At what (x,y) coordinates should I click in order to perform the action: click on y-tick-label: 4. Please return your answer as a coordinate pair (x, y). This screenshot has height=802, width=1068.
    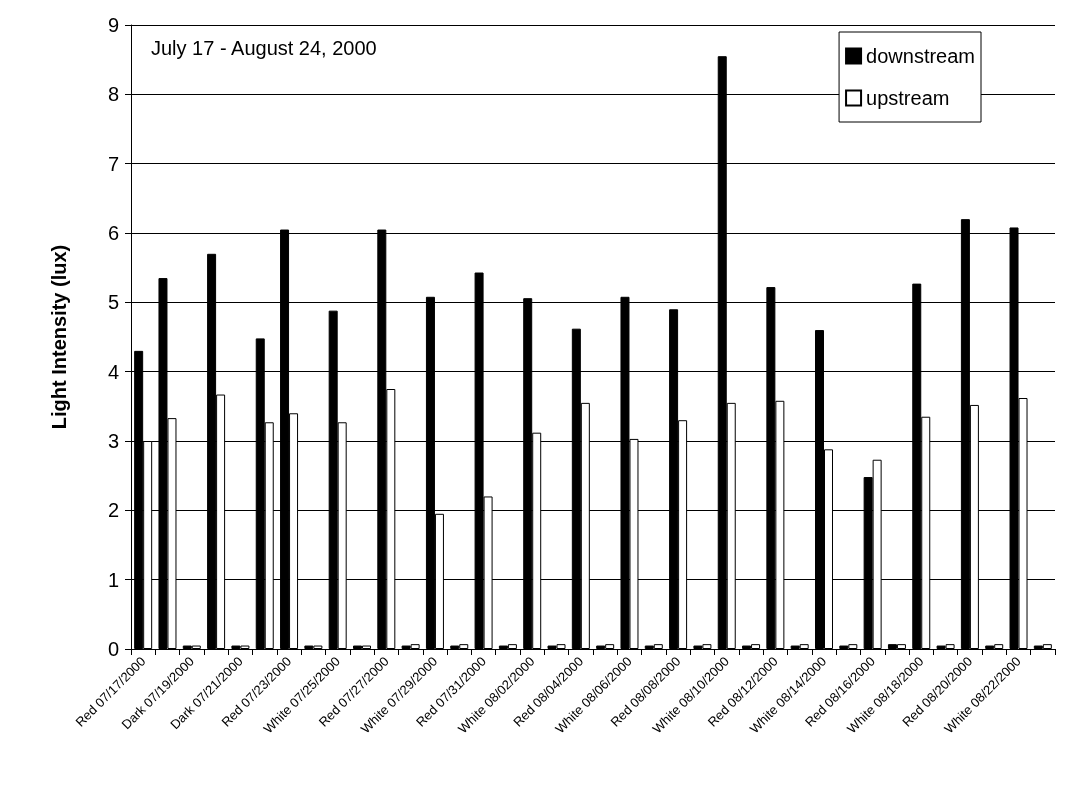
    Looking at the image, I should click on (113, 371).